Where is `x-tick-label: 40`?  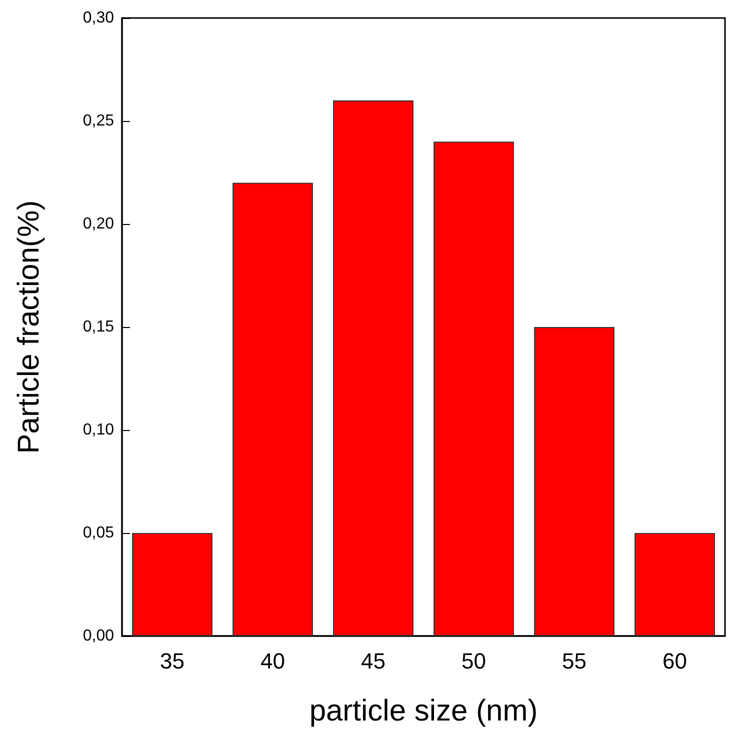
x-tick-label: 40 is located at coordinates (272, 661).